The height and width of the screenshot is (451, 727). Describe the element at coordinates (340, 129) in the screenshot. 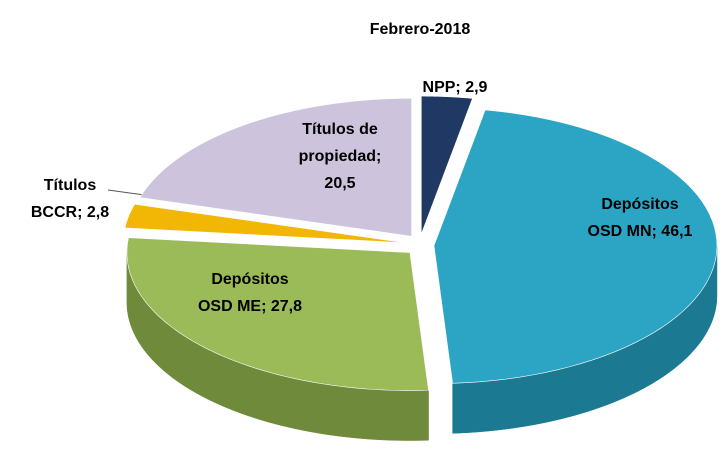

I see `data-label: Títulos de` at that location.